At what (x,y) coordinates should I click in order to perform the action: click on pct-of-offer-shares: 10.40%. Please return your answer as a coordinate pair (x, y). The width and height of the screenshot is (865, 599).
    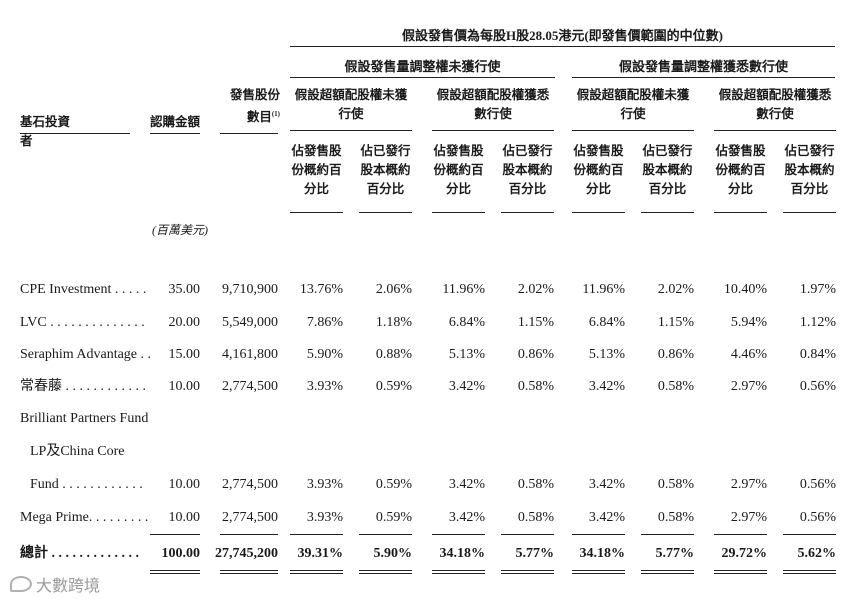
    Looking at the image, I should click on (745, 289).